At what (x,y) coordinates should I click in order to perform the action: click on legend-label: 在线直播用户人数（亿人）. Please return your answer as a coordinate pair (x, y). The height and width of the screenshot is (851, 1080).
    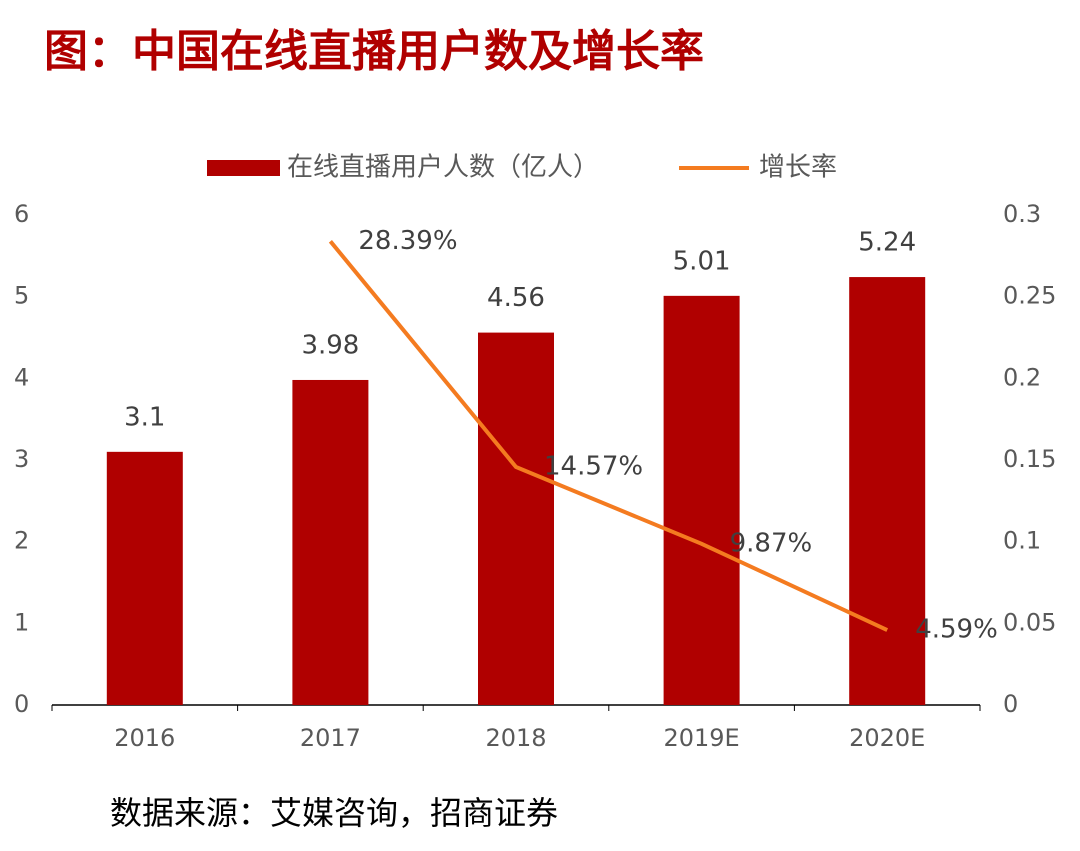
    Looking at the image, I should click on (443, 168).